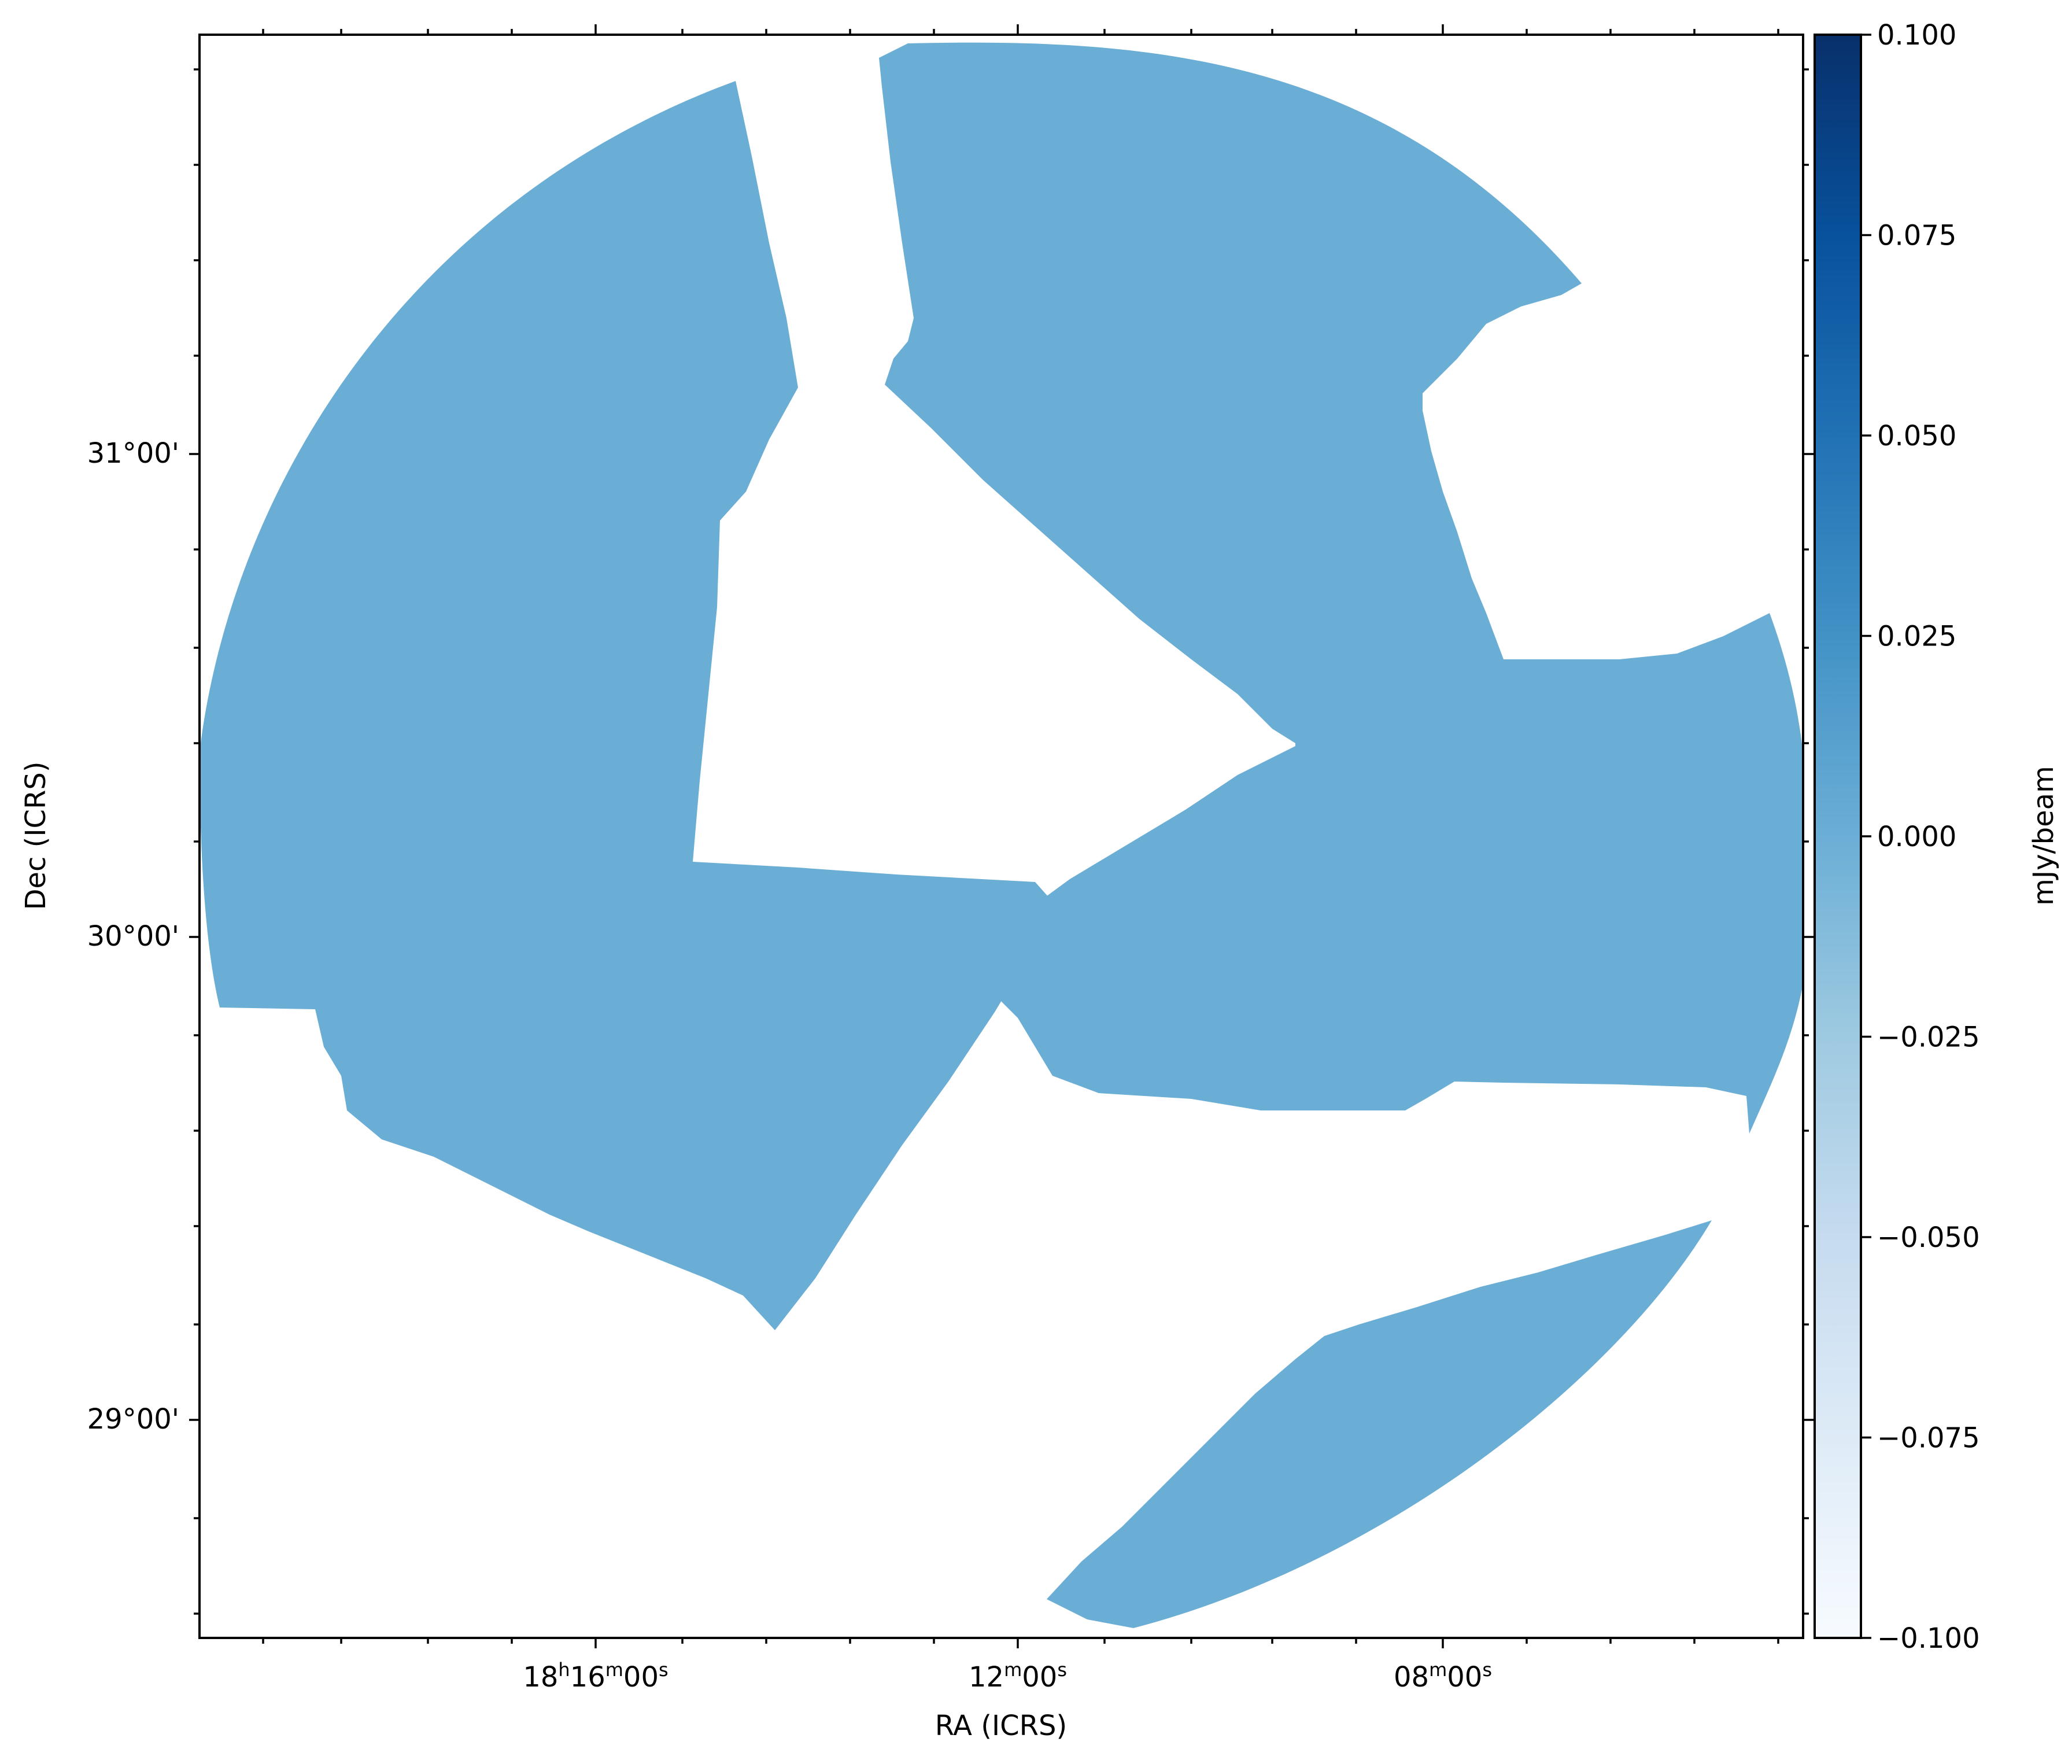 Image resolution: width=2072 pixels, height=1764 pixels. I want to click on colorbar-tick-label: 0.050, so click(1916, 436).